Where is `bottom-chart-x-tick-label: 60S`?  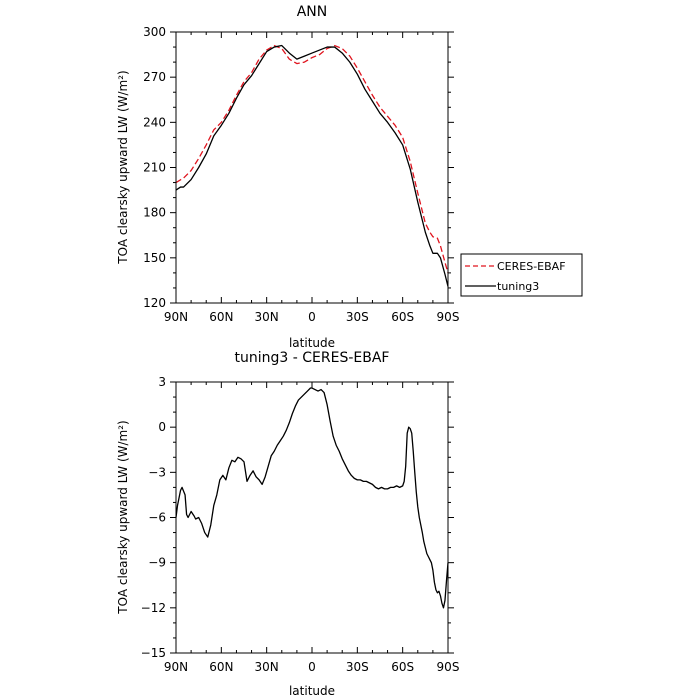 bottom-chart-x-tick-label: 60S is located at coordinates (402, 667).